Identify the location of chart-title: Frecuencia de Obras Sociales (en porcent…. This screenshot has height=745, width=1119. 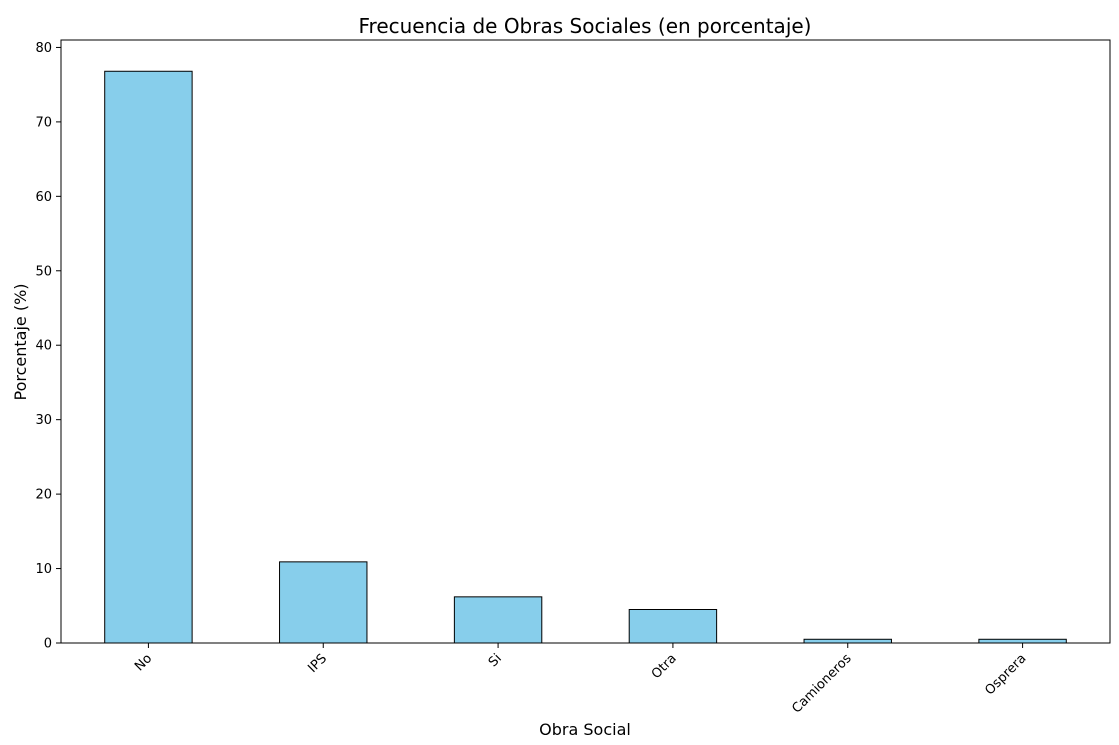
(585, 26).